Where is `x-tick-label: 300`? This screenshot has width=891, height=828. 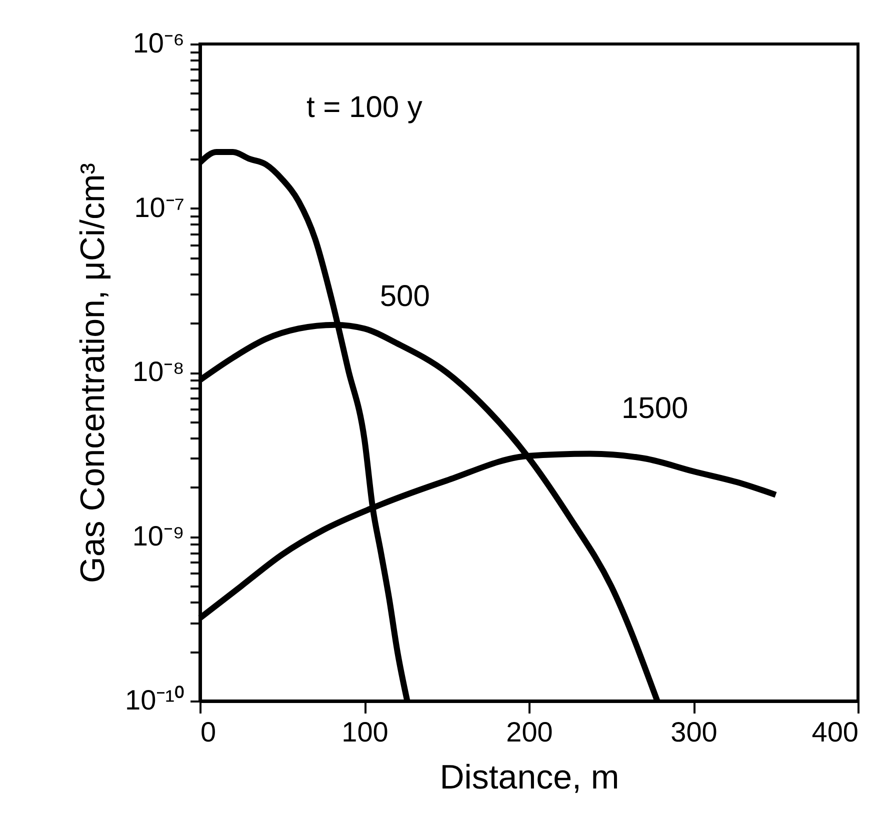 x-tick-label: 300 is located at coordinates (694, 732).